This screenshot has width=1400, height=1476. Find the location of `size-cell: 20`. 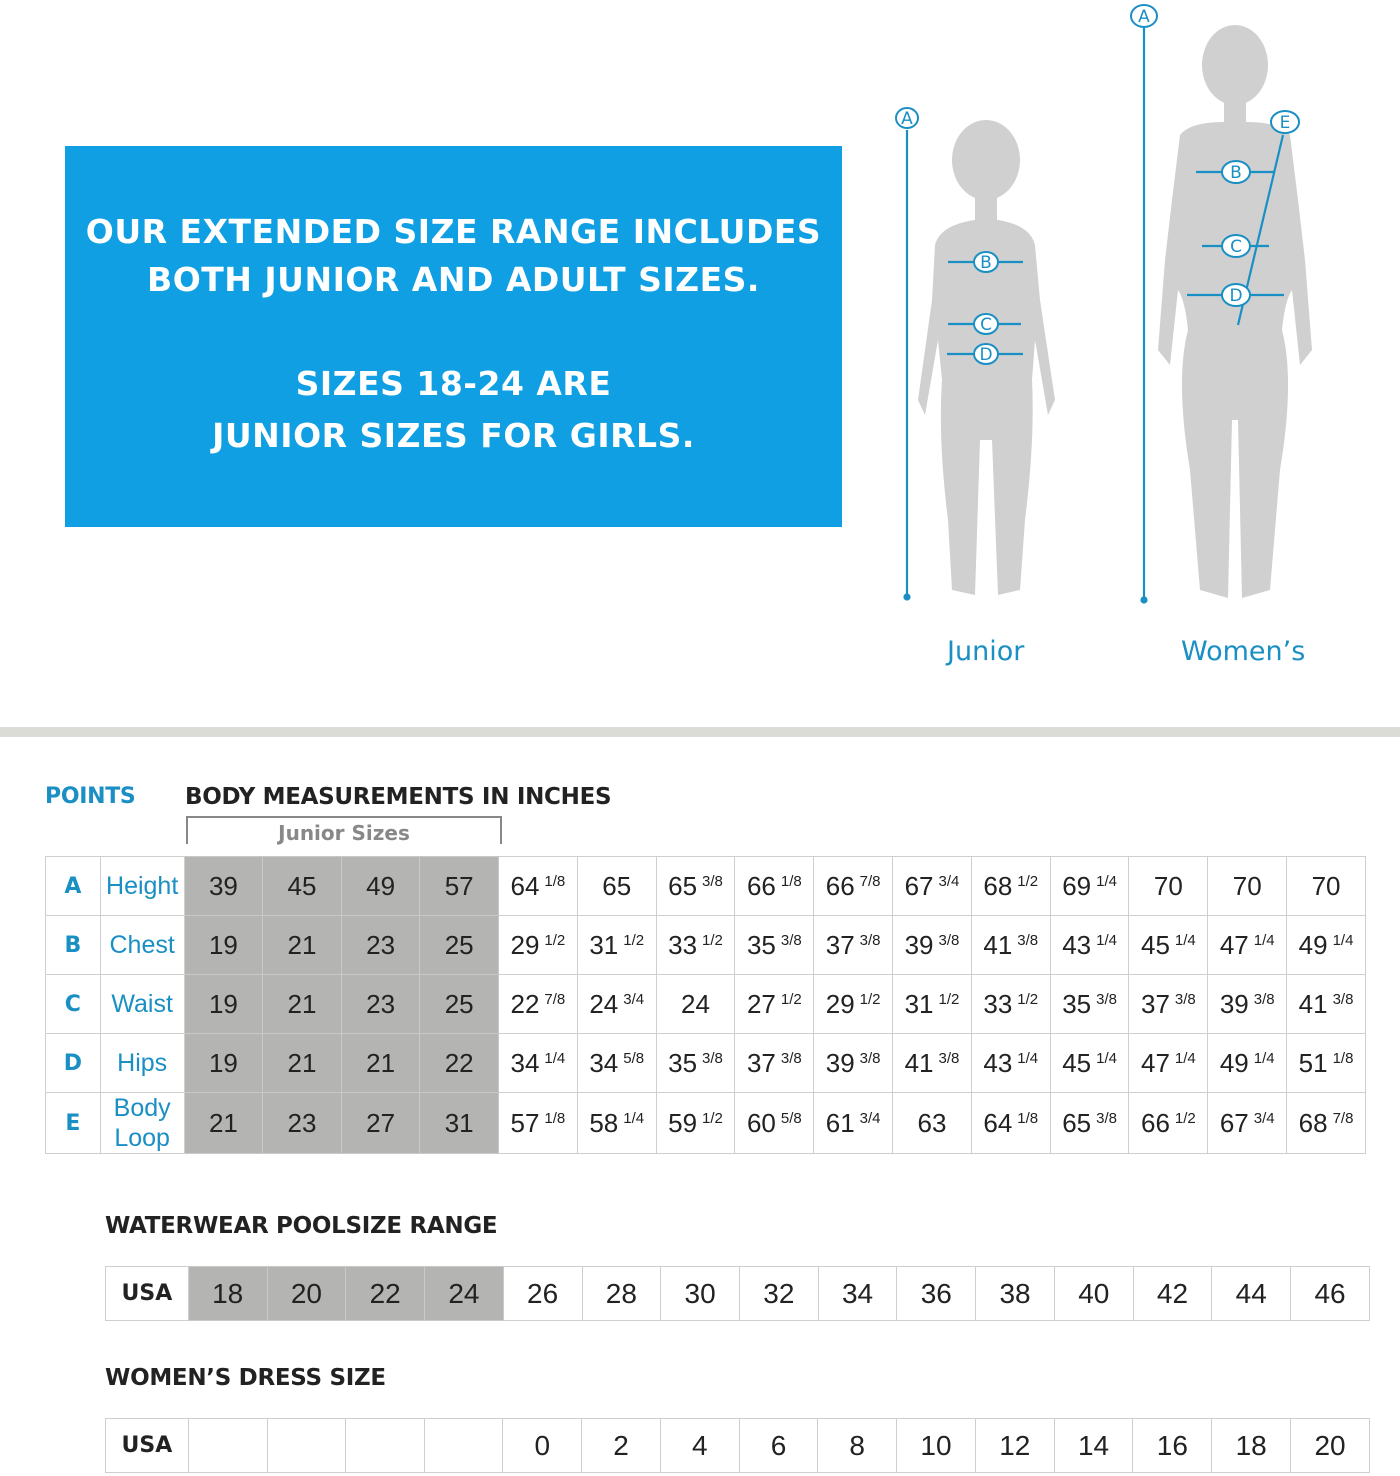

size-cell: 20 is located at coordinates (1330, 1445).